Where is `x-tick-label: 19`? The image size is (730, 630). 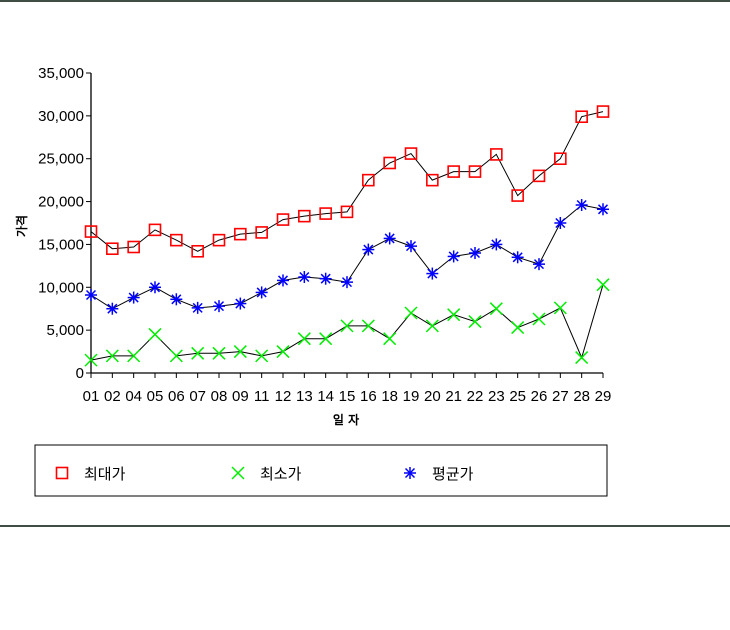 x-tick-label: 19 is located at coordinates (411, 396).